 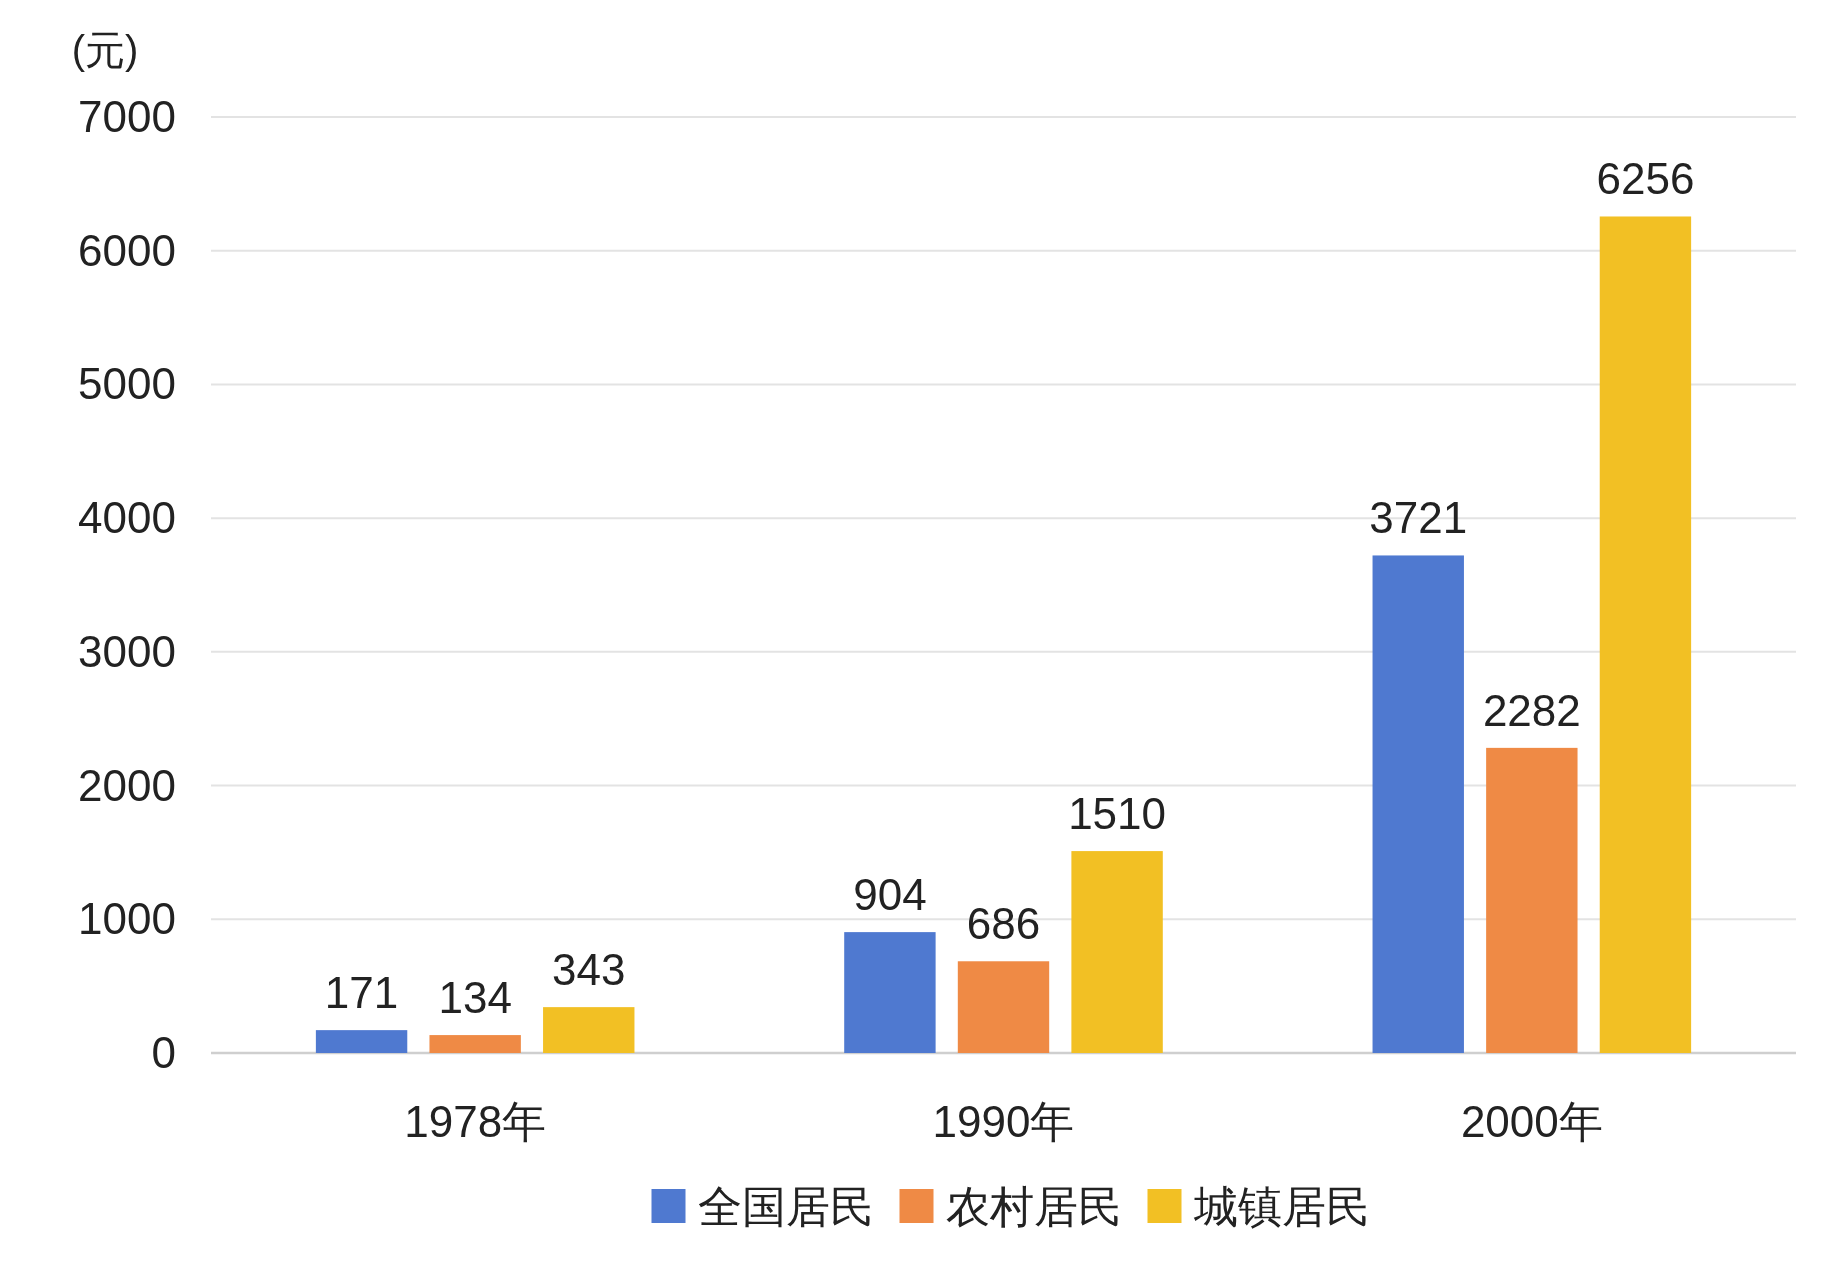 I want to click on y-tick-label: 2000, so click(x=127, y=785).